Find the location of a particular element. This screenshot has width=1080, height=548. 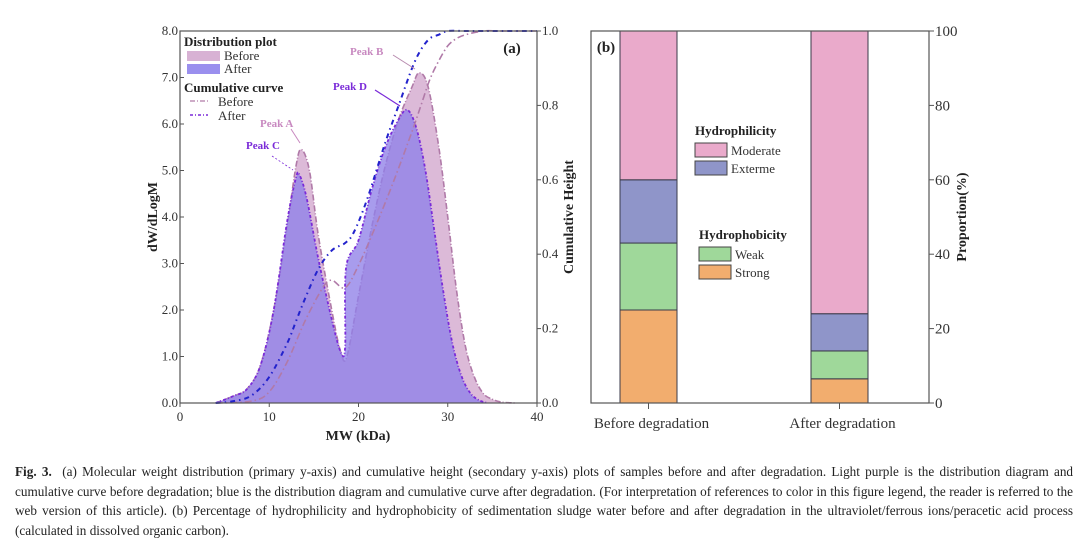

y2-ticks: 0.0 0.2 0.4 0.6 0.8 1.0 is located at coordinates (548, 216).